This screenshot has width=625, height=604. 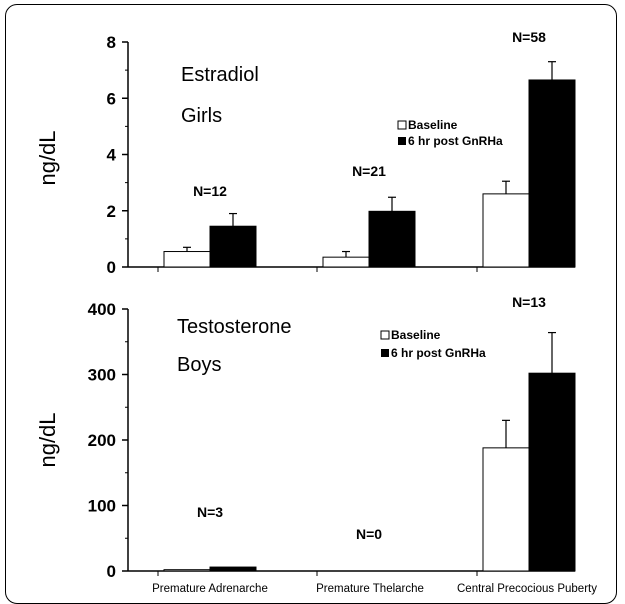 What do you see at coordinates (102, 309) in the screenshot?
I see `y-tick-label: 400` at bounding box center [102, 309].